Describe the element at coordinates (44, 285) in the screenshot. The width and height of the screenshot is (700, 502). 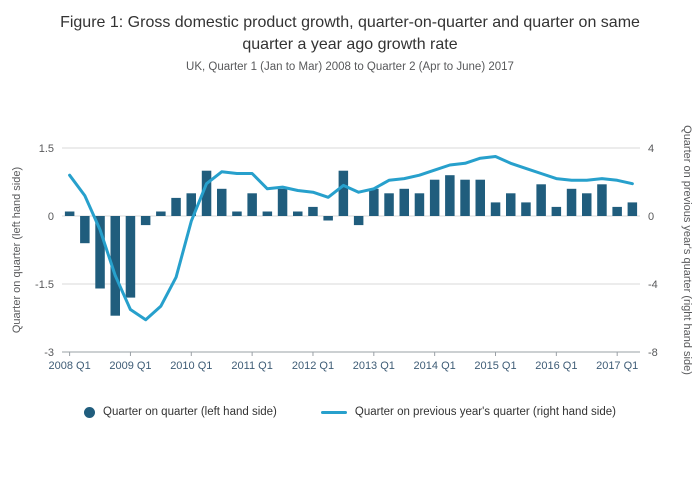
I see `left-axis-tick-label: -1.5` at that location.